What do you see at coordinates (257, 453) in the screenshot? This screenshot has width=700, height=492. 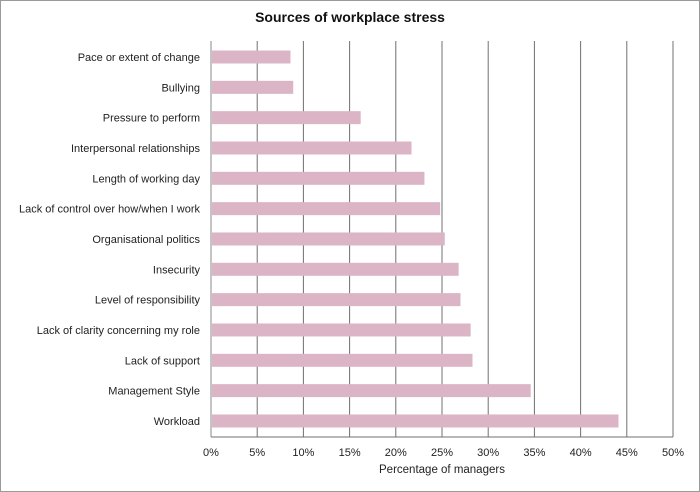 I see `x-tick-label: 5%` at bounding box center [257, 453].